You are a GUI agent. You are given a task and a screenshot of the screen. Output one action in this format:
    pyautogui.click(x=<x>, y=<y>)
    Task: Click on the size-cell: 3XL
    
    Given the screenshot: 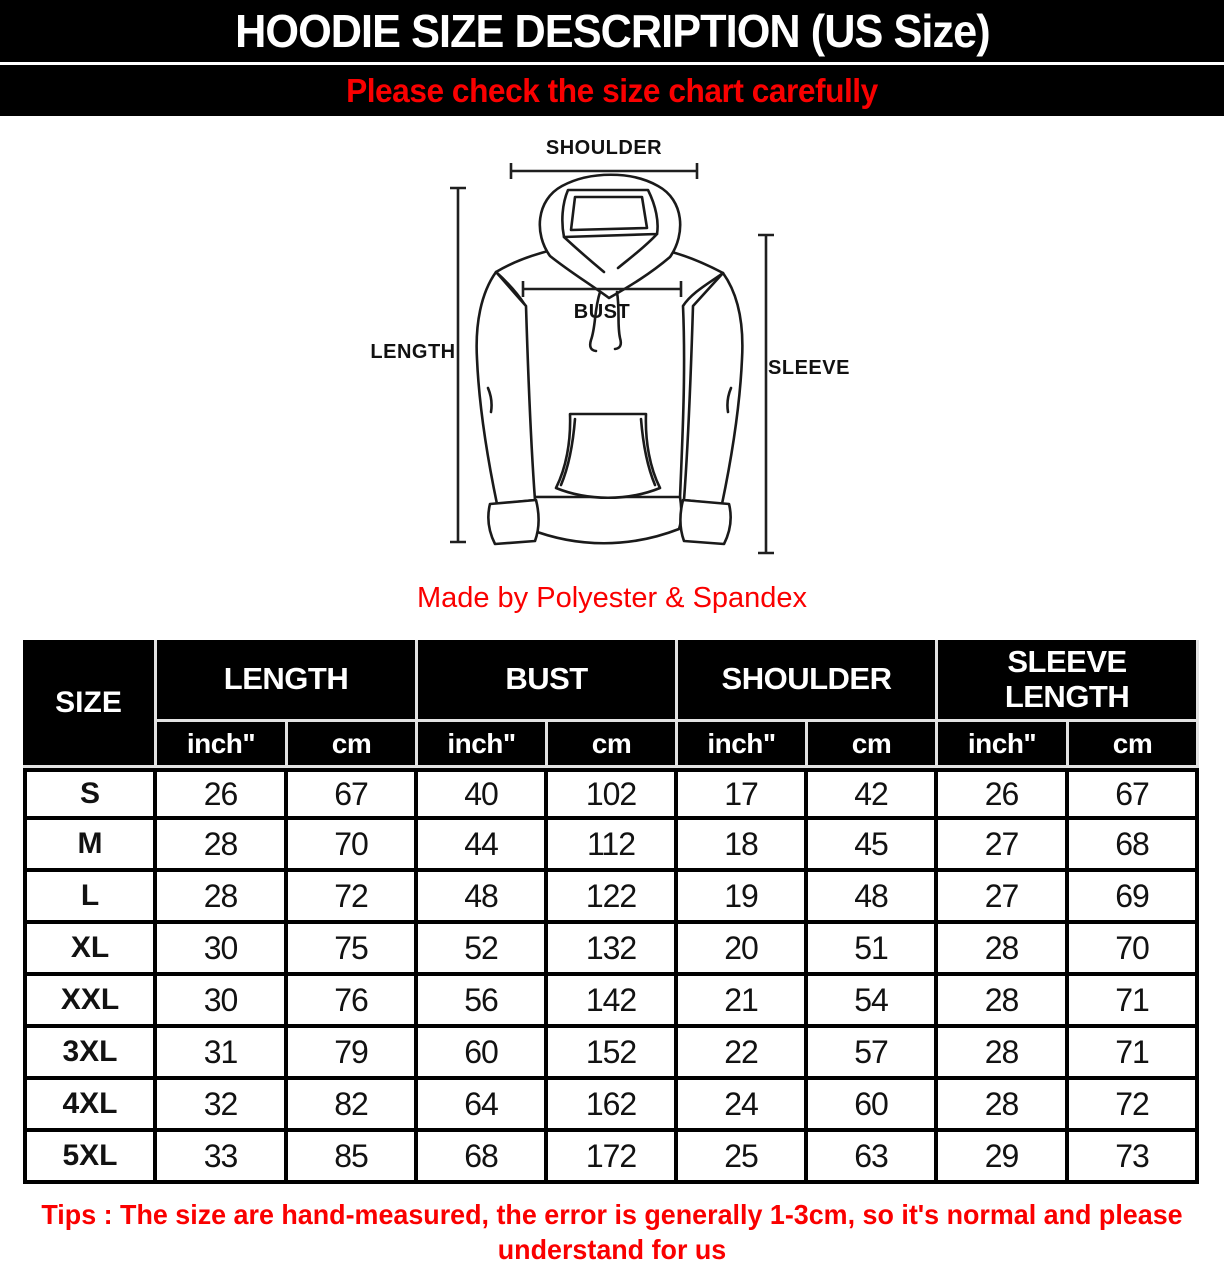 What is the action you would take?
    pyautogui.click(x=90, y=1054)
    